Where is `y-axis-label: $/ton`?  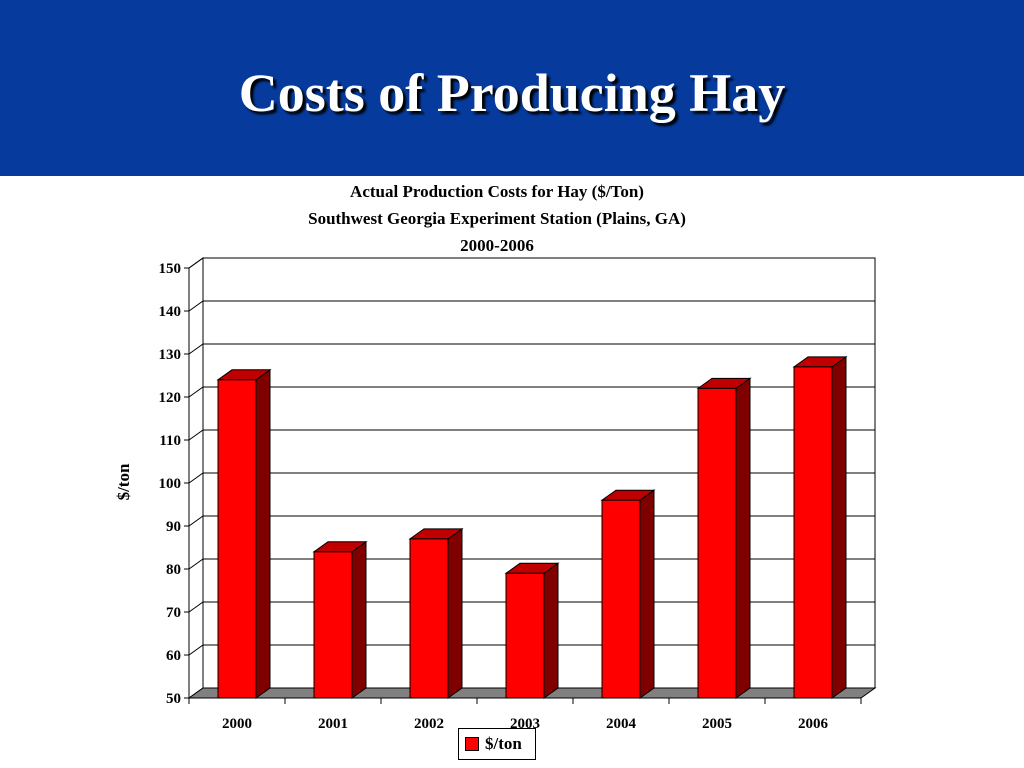 y-axis-label: $/ton is located at coordinates (123, 481).